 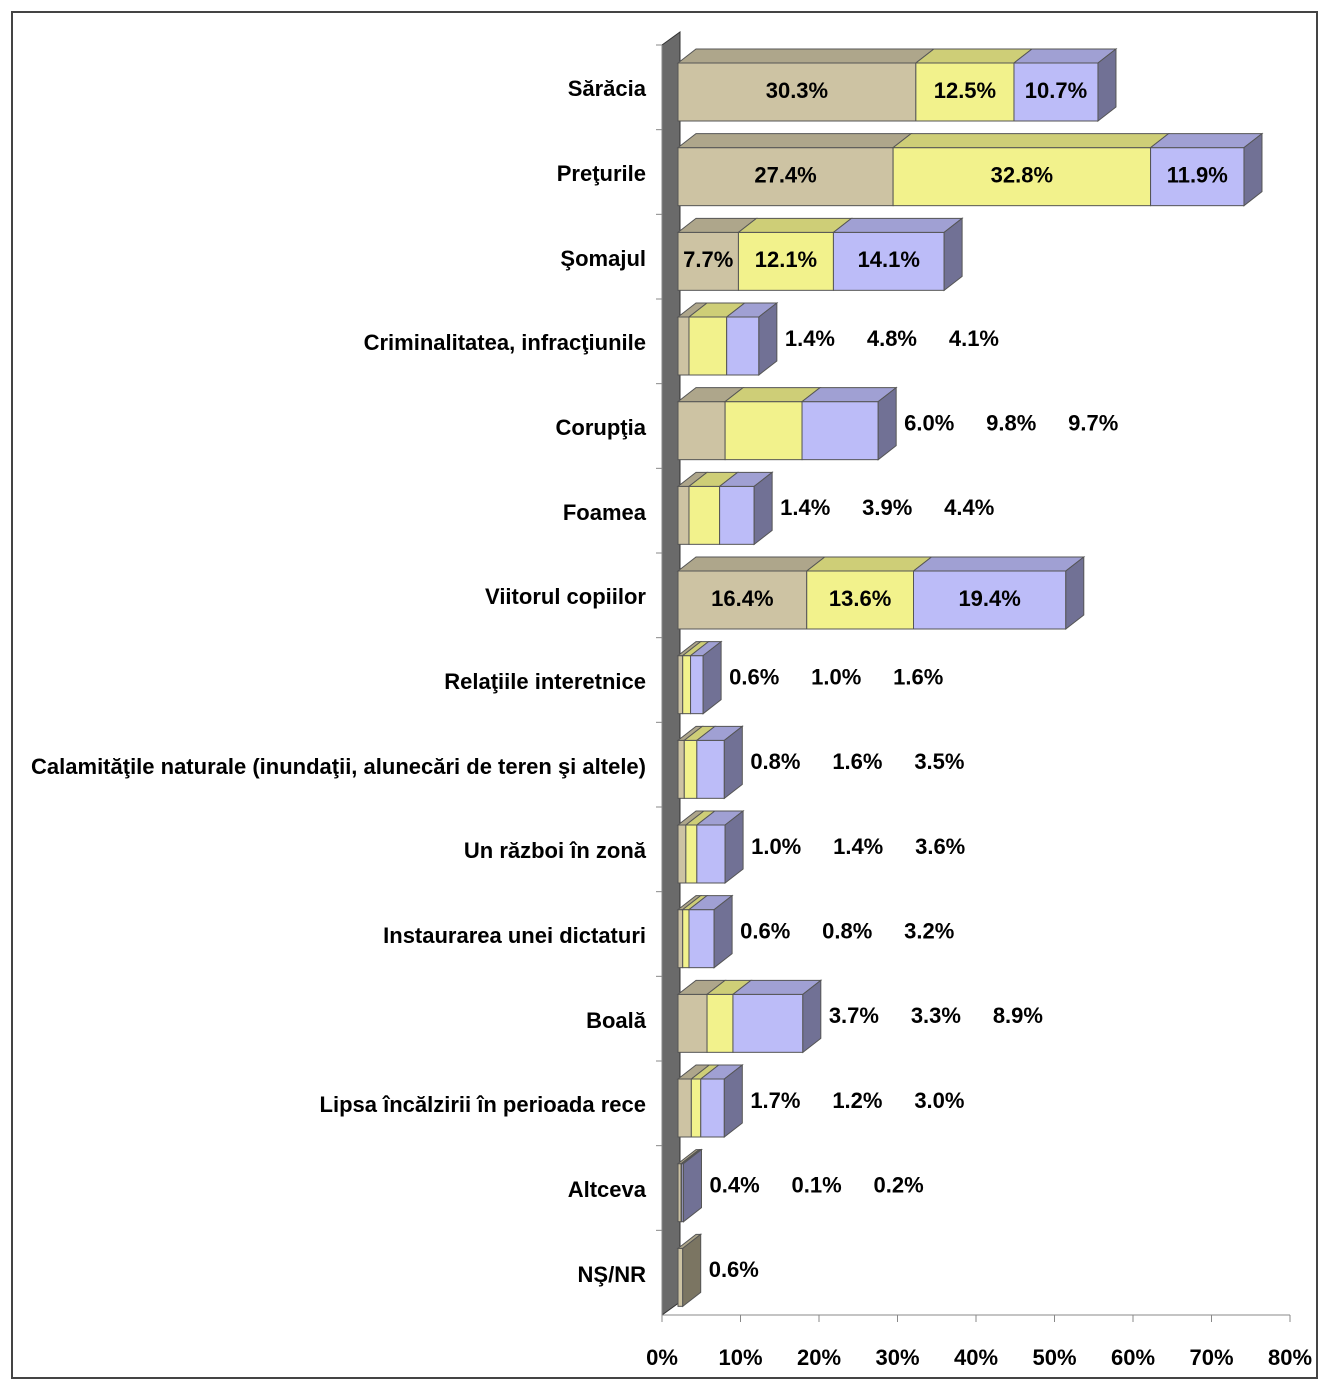 I want to click on x-tick-label: 0%, so click(x=662, y=1357).